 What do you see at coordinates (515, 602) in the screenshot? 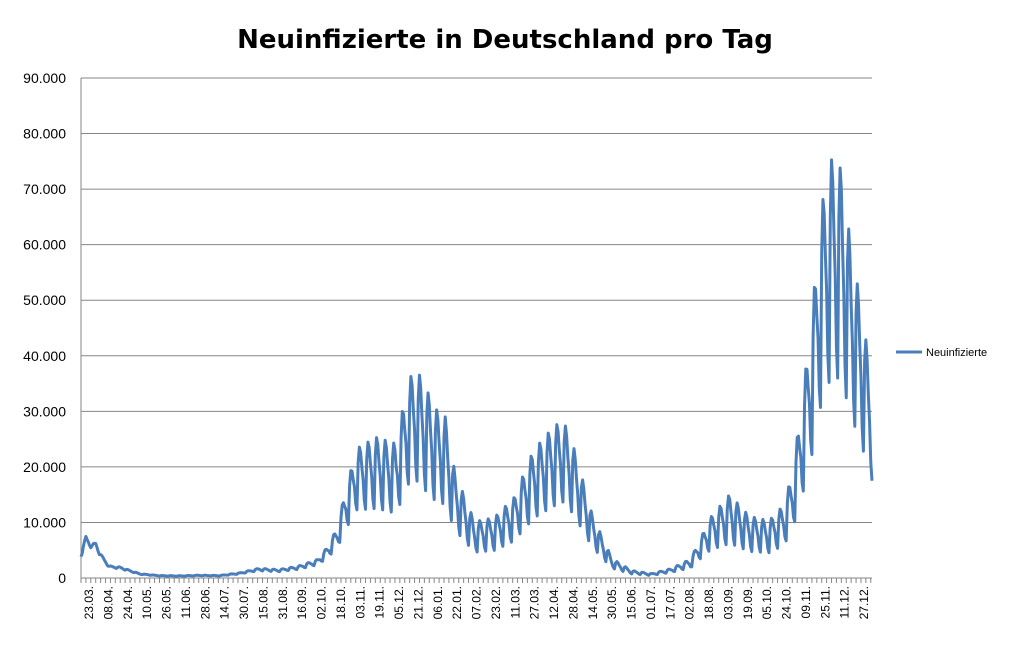
I see `x-tick-label: 11.03.` at bounding box center [515, 602].